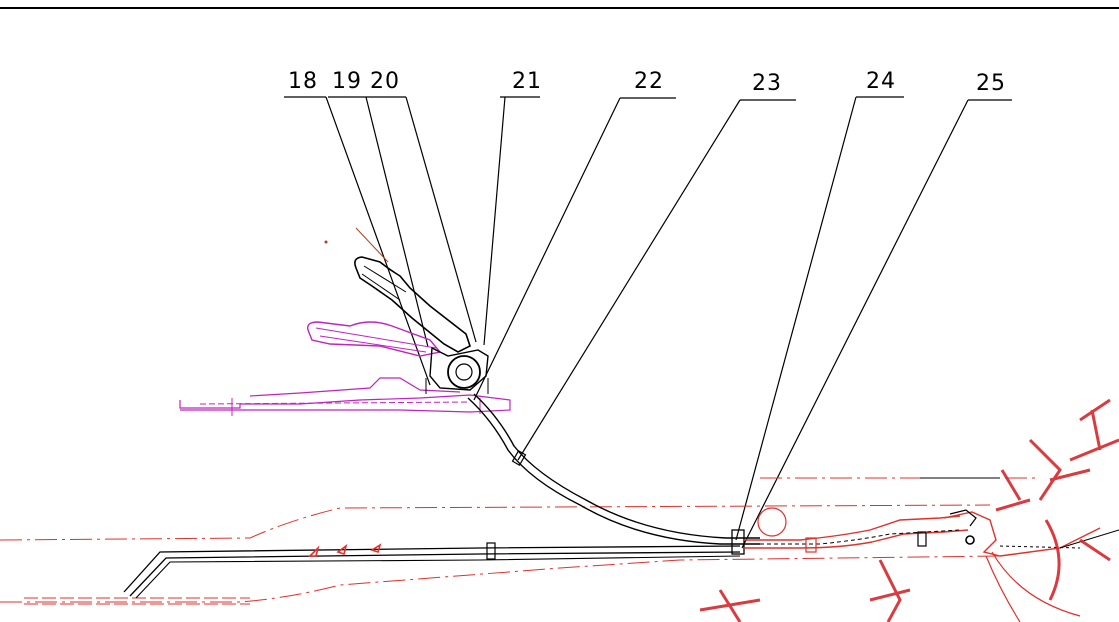 This screenshot has height=622, width=1119. Describe the element at coordinates (347, 81) in the screenshot. I see `callout-19: 19` at that location.